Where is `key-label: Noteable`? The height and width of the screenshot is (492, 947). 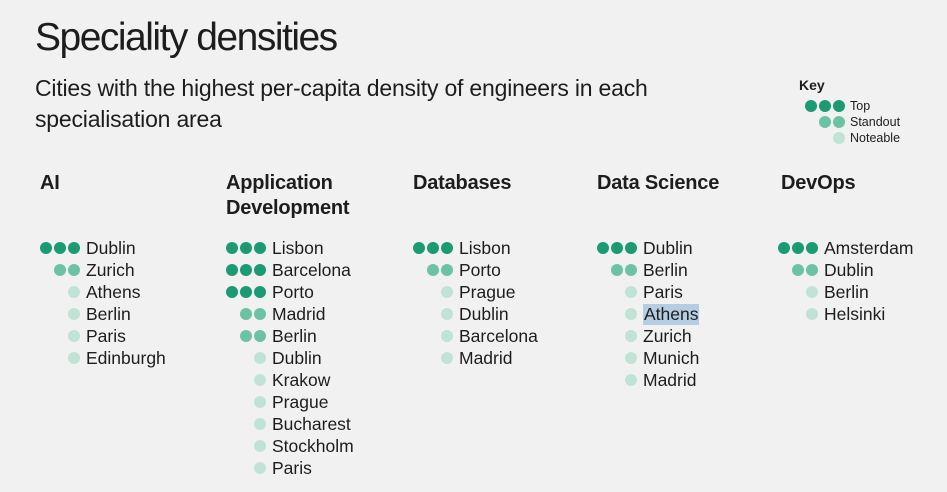 key-label: Noteable is located at coordinates (875, 138).